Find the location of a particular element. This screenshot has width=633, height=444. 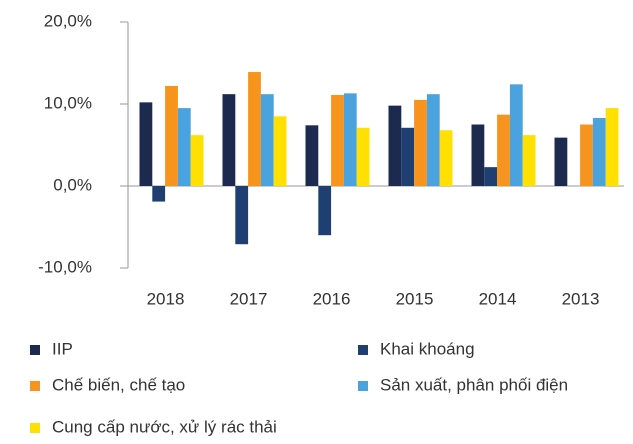

legend-label: IIP is located at coordinates (62, 348).